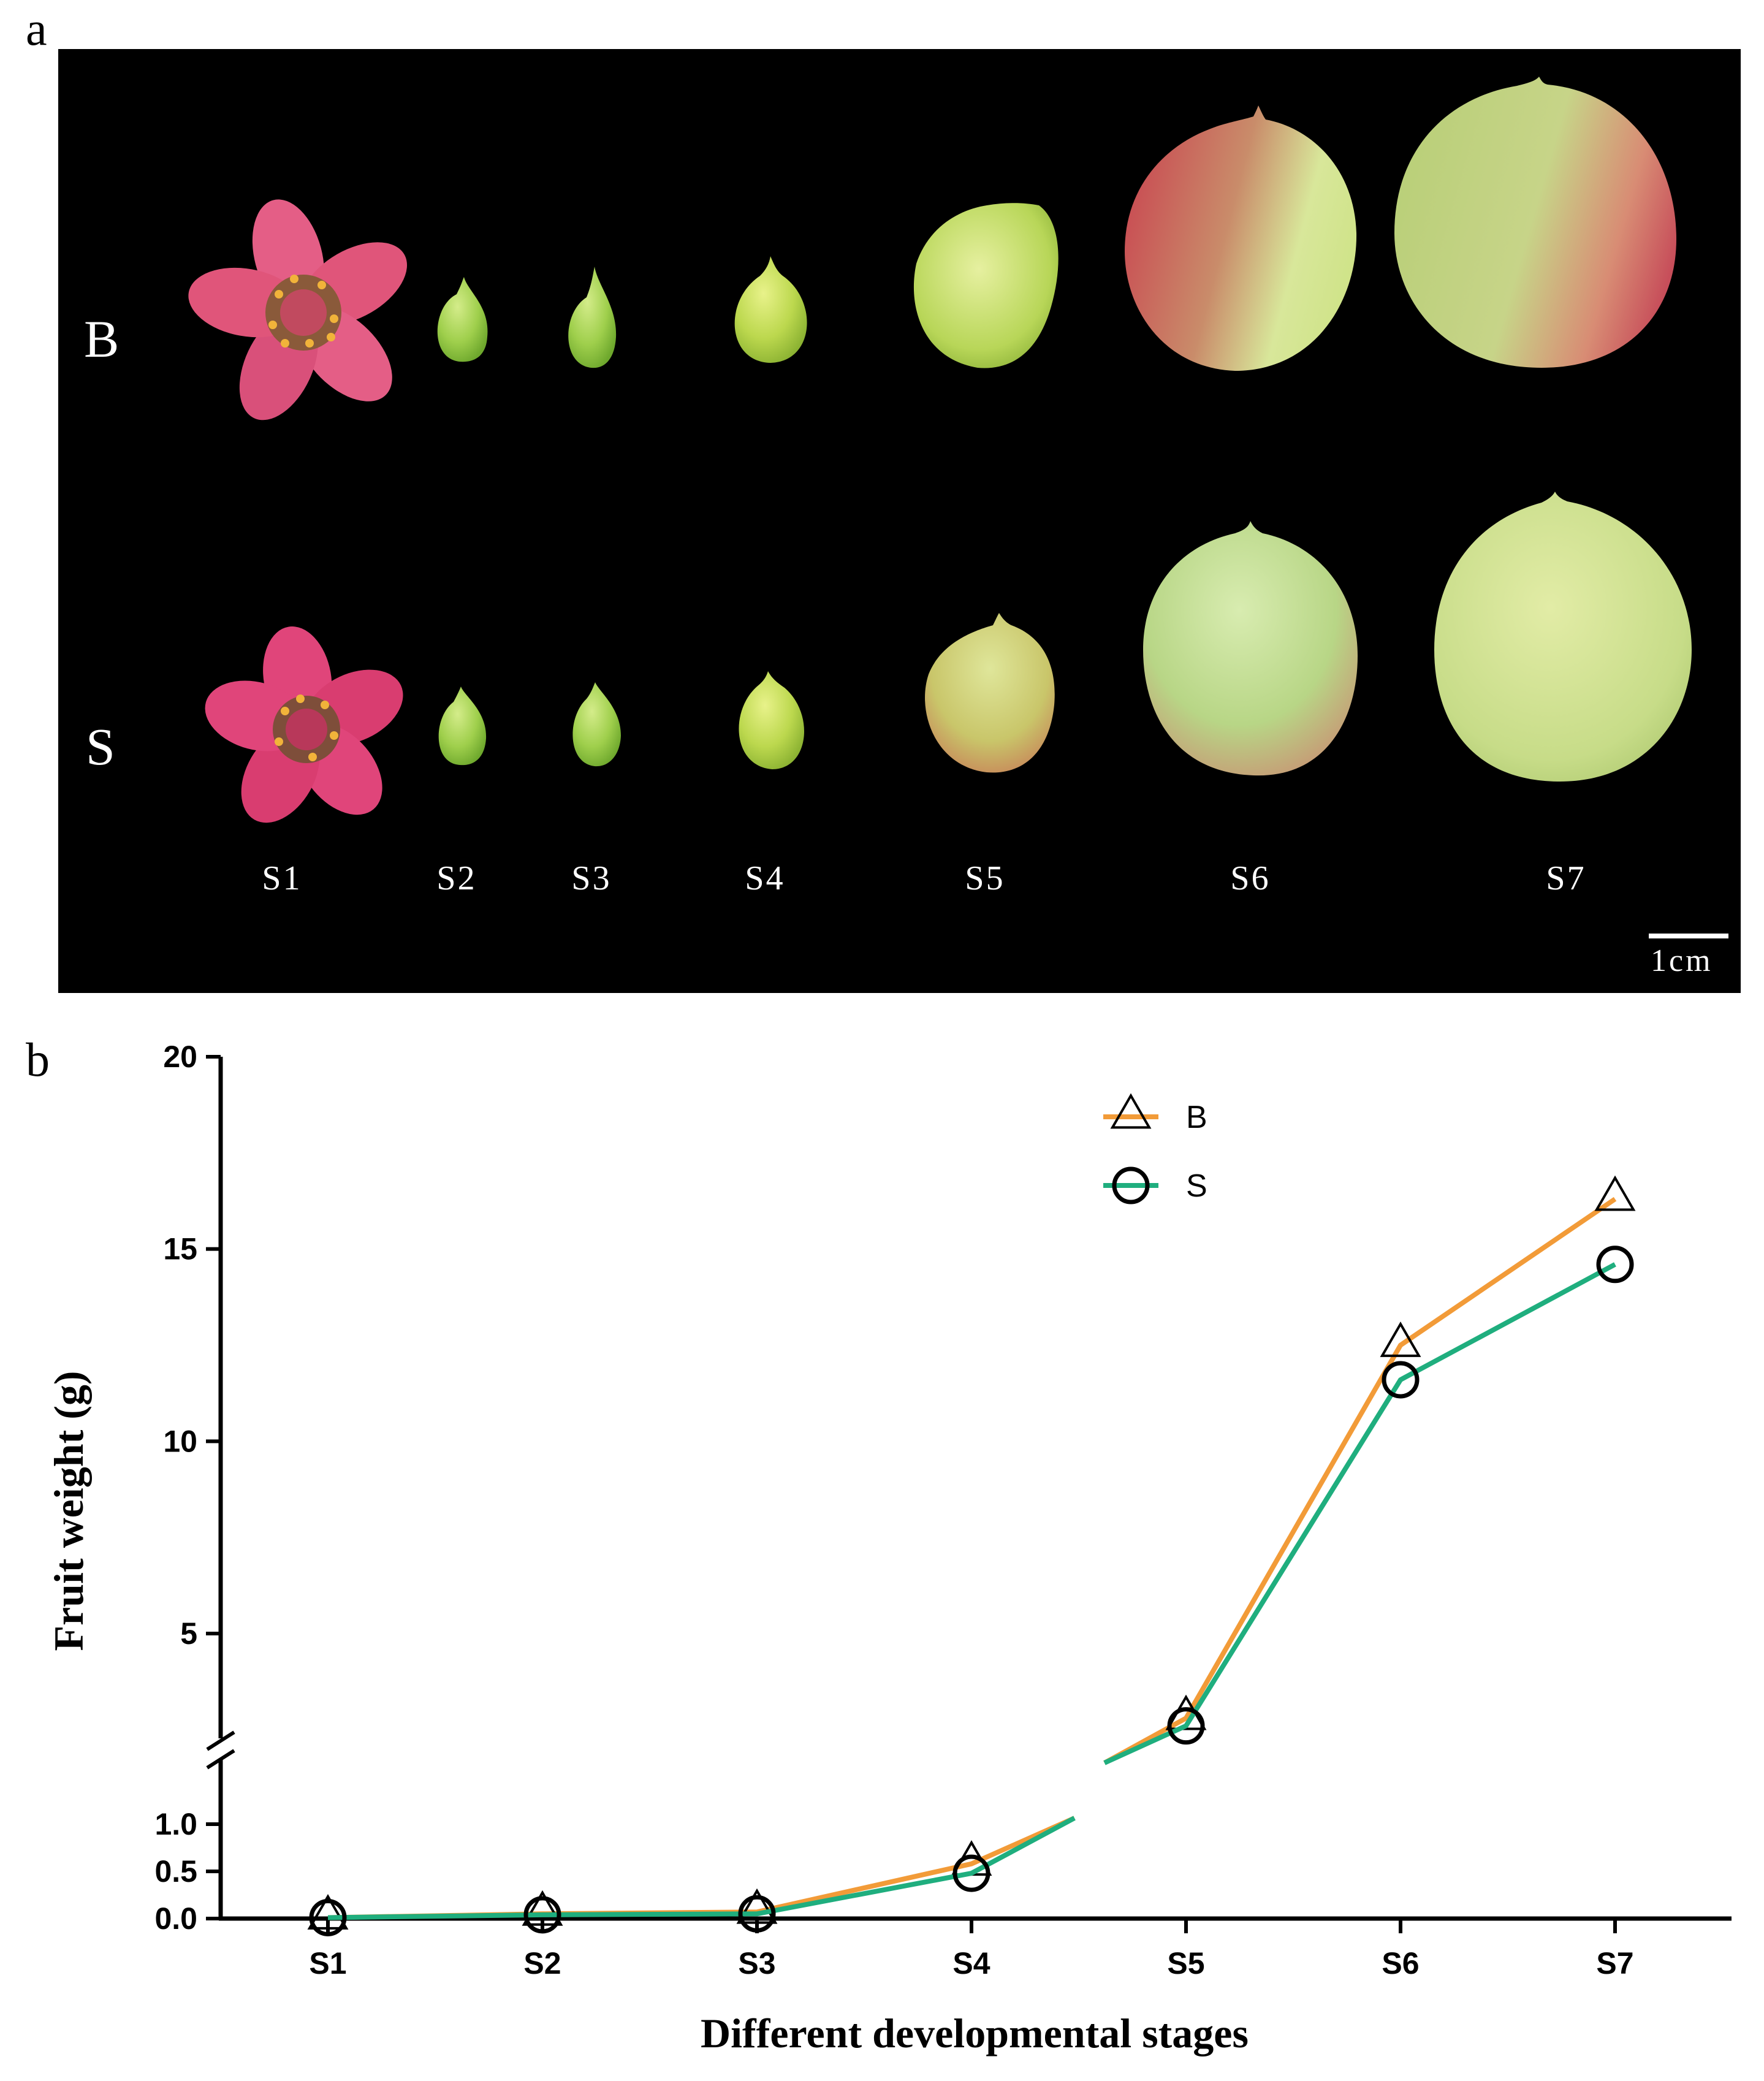 Image resolution: width=1764 pixels, height=2081 pixels. Describe the element at coordinates (180, 1249) in the screenshot. I see `y-tick-label-upper-2: 15` at that location.